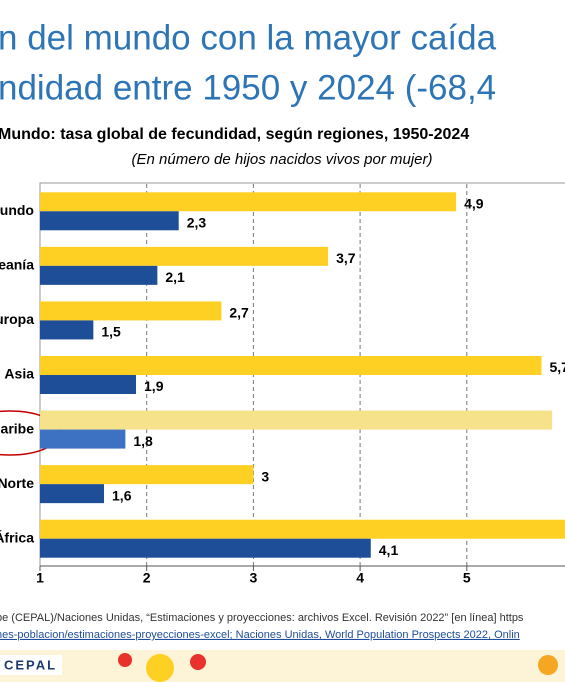 This screenshot has height=682, width=565. I want to click on title-line: ndidad entre 1950 y 2024 (-68,4, so click(248, 87).